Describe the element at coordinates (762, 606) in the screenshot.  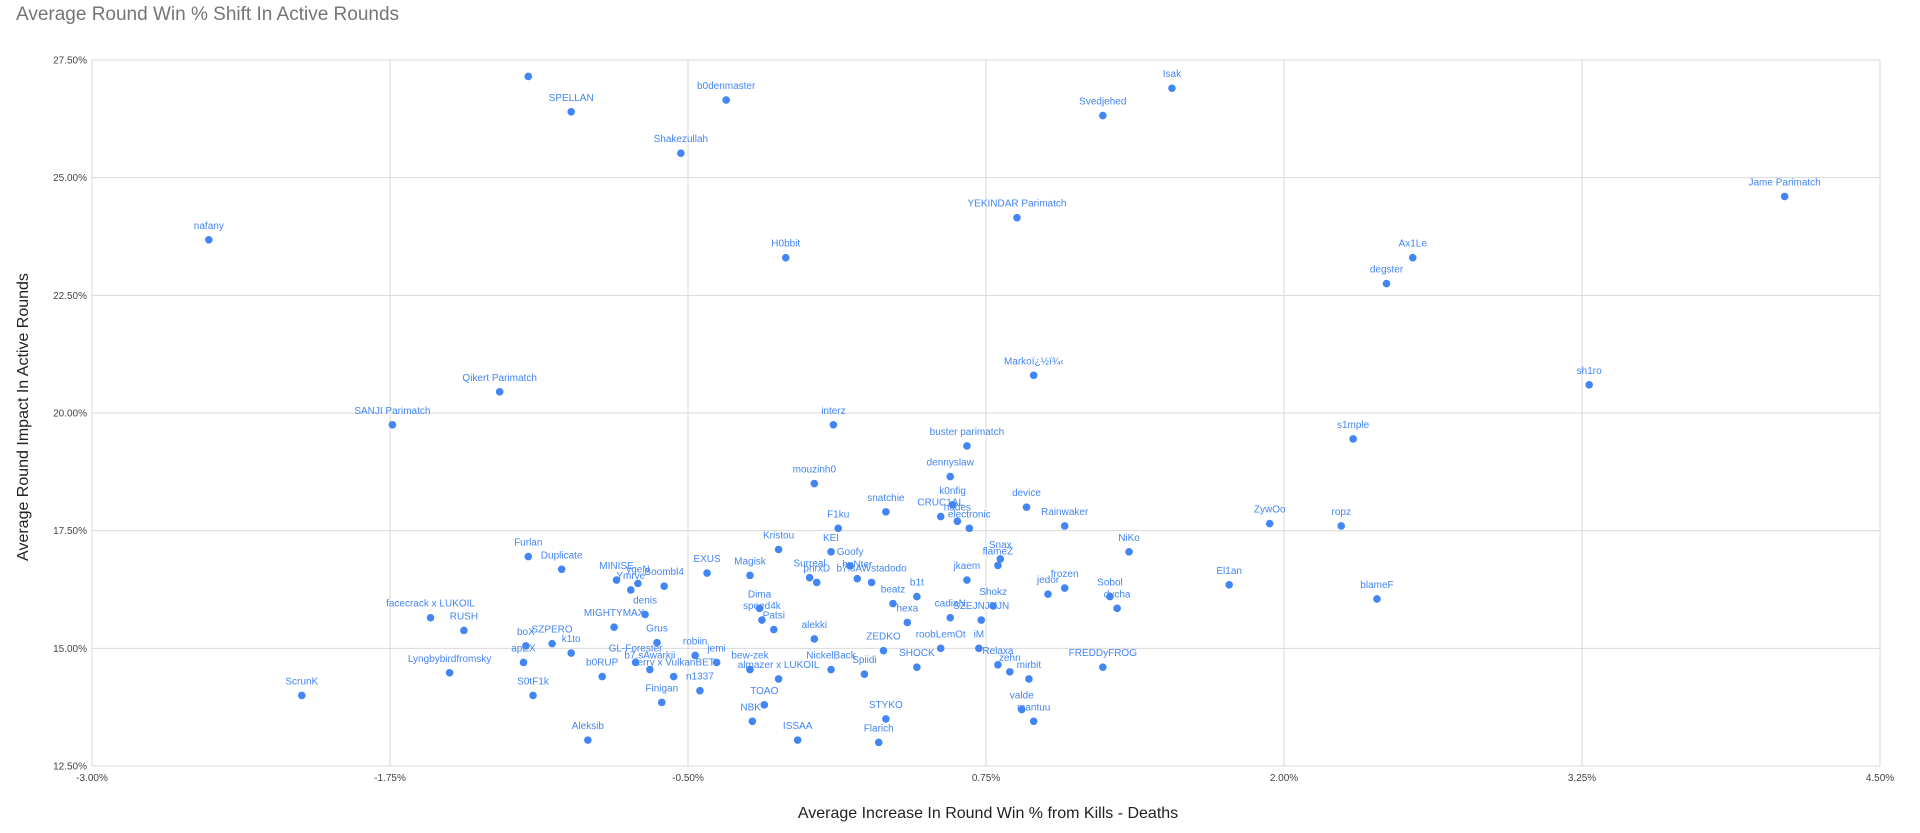
I see `point-label: speed4k` at that location.